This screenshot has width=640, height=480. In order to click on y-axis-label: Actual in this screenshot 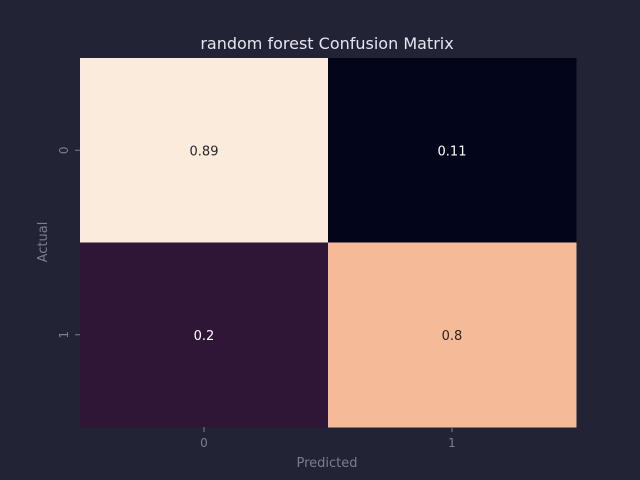, I will do `click(43, 242)`.